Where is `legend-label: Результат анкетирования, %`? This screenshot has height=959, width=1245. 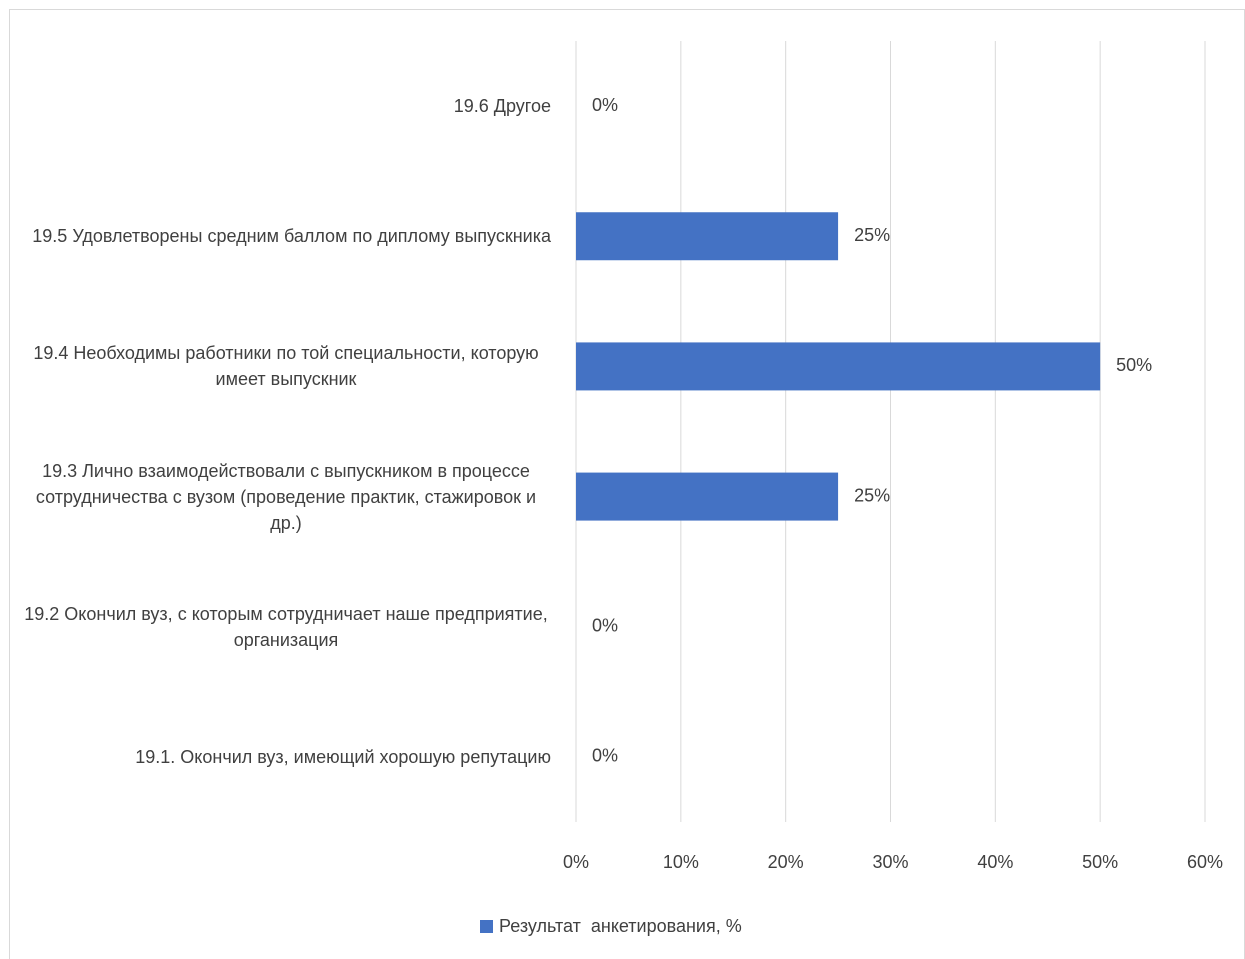 legend-label: Результат анкетирования, % is located at coordinates (620, 926).